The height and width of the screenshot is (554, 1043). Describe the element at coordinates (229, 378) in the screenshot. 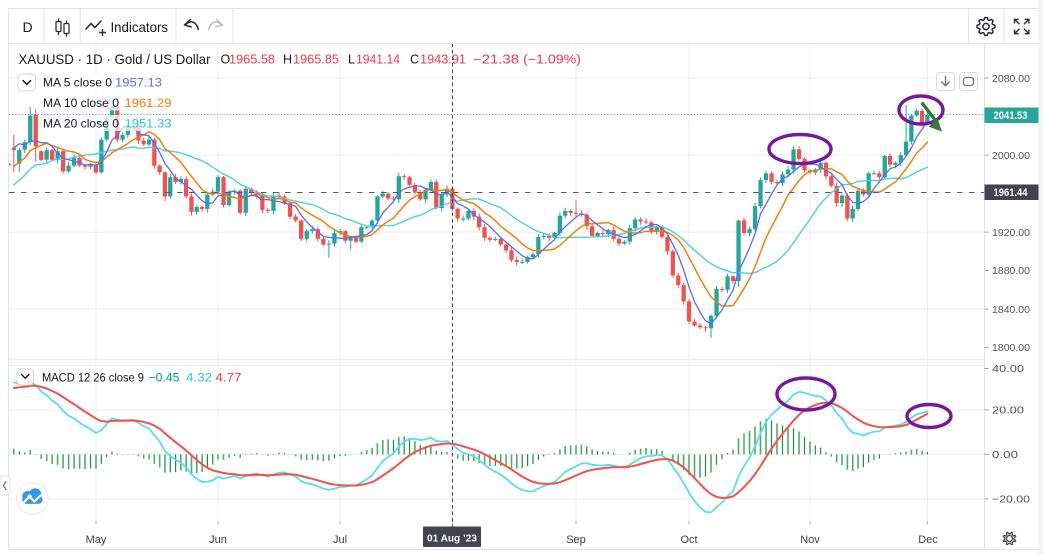

I see `svg-text: 4.77` at that location.